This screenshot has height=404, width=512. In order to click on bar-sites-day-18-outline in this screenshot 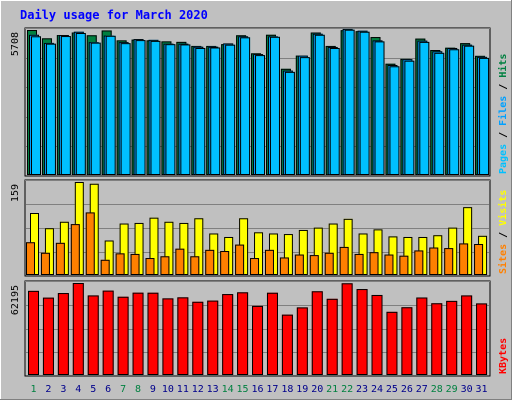, I will do `click(284, 266)`.